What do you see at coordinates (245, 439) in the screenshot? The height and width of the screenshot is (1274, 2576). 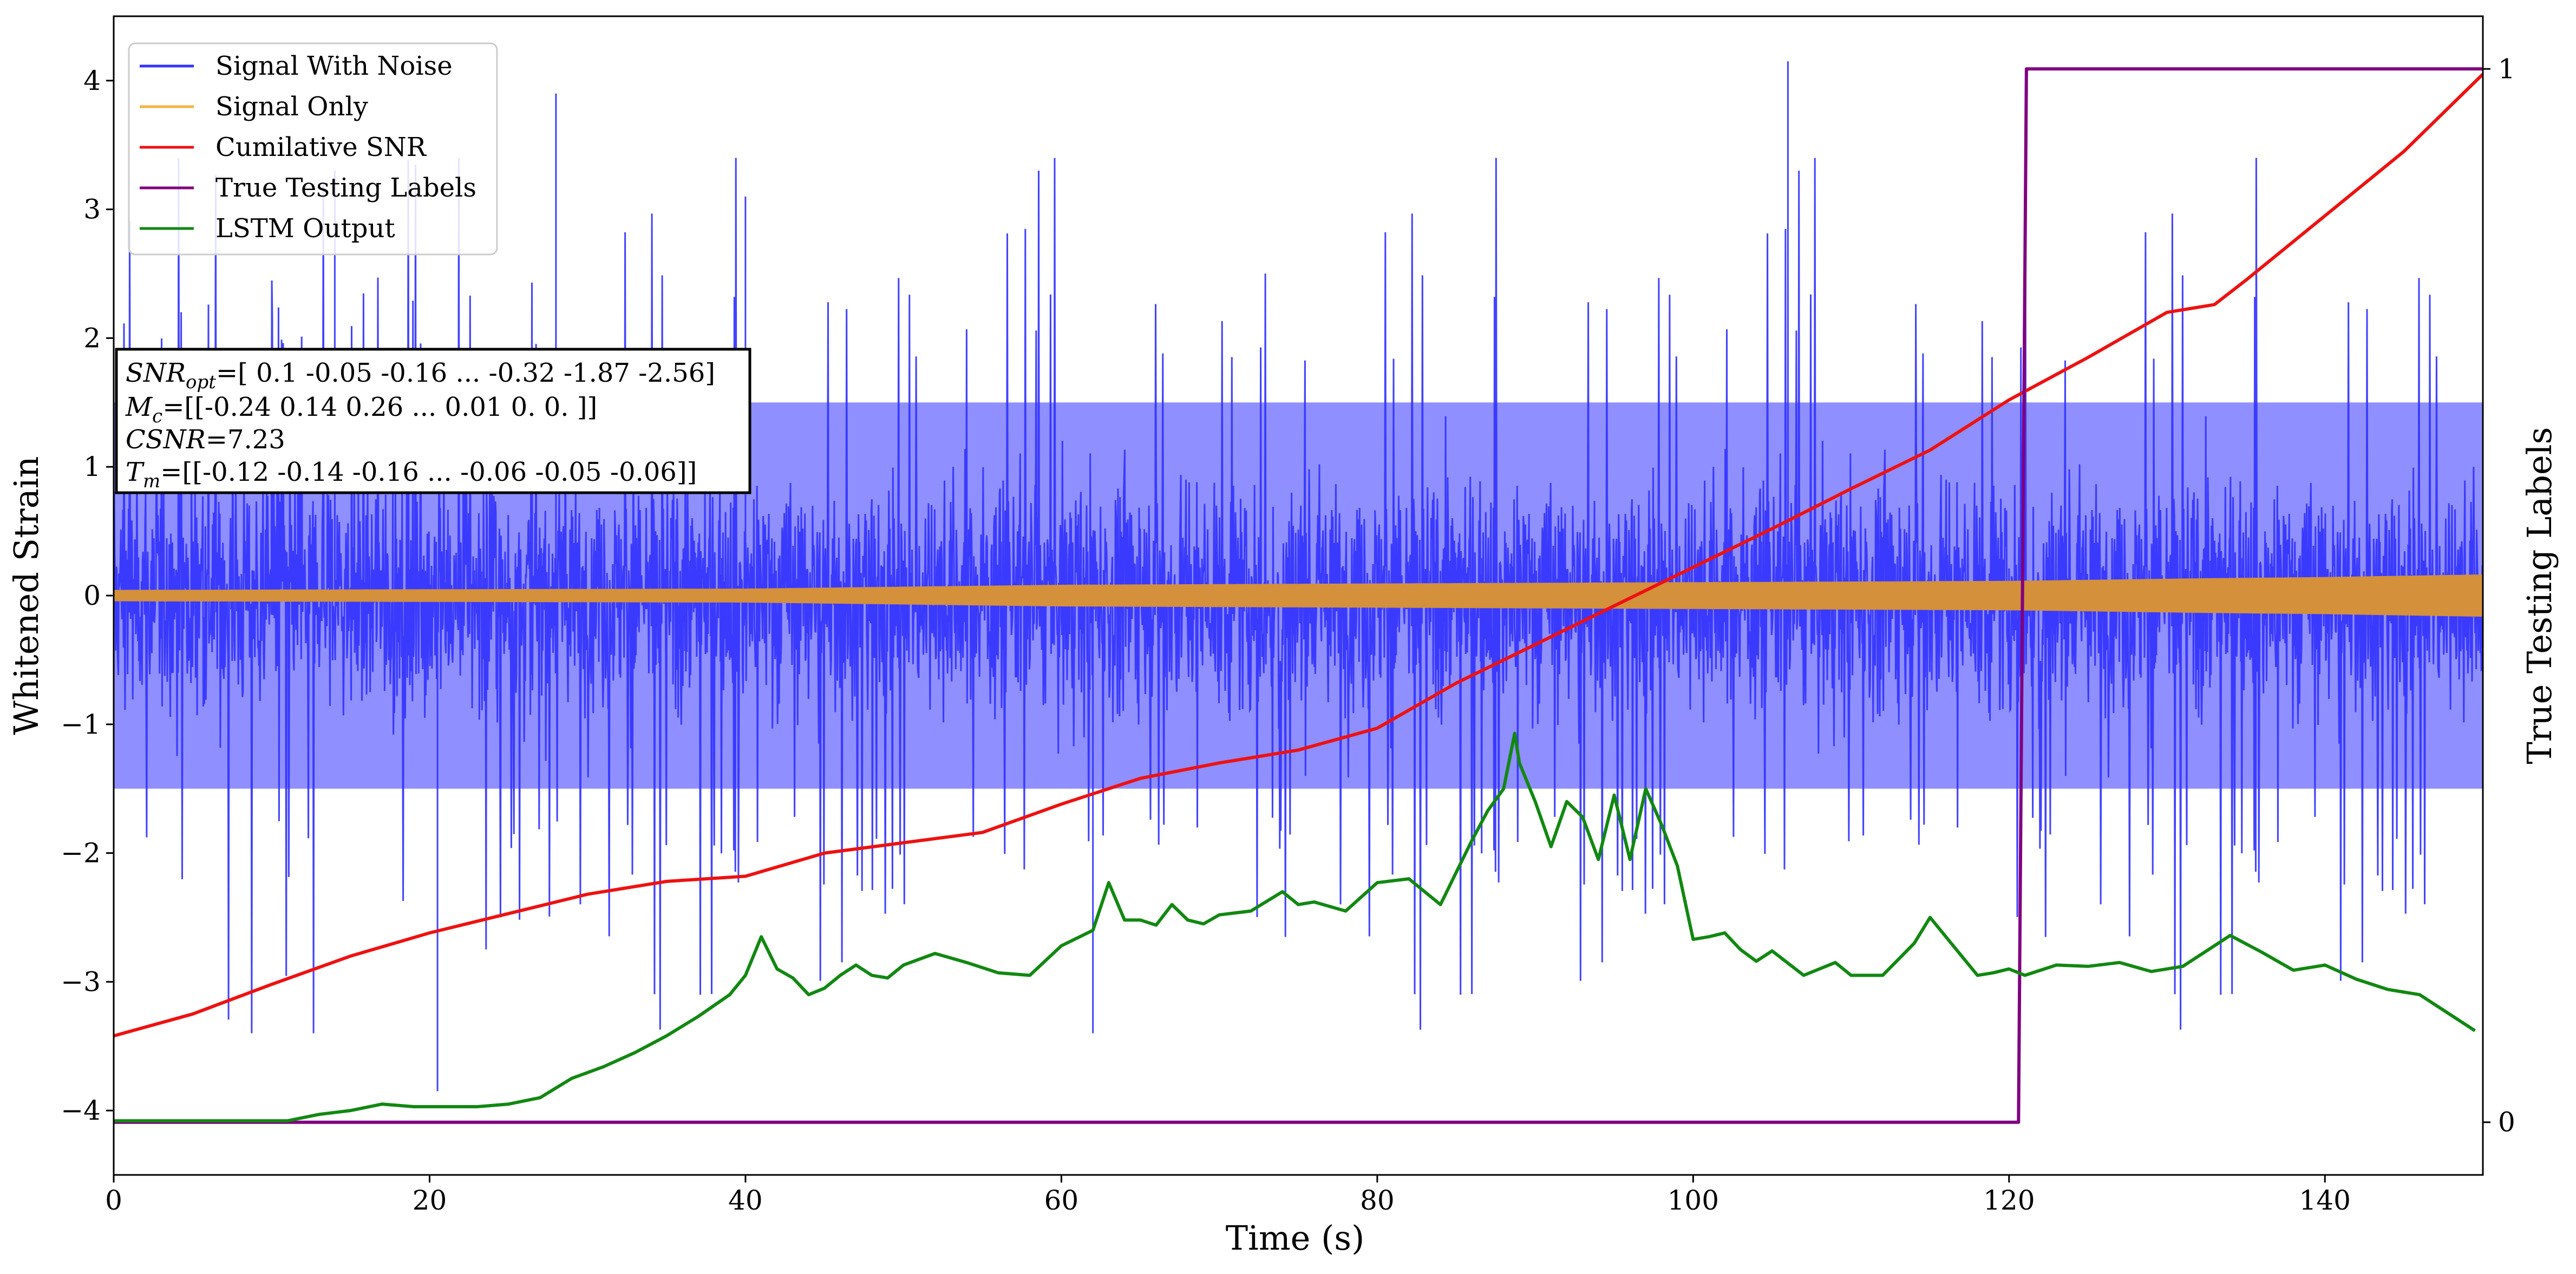 I see `annotation-csnr-value: =7.23` at bounding box center [245, 439].